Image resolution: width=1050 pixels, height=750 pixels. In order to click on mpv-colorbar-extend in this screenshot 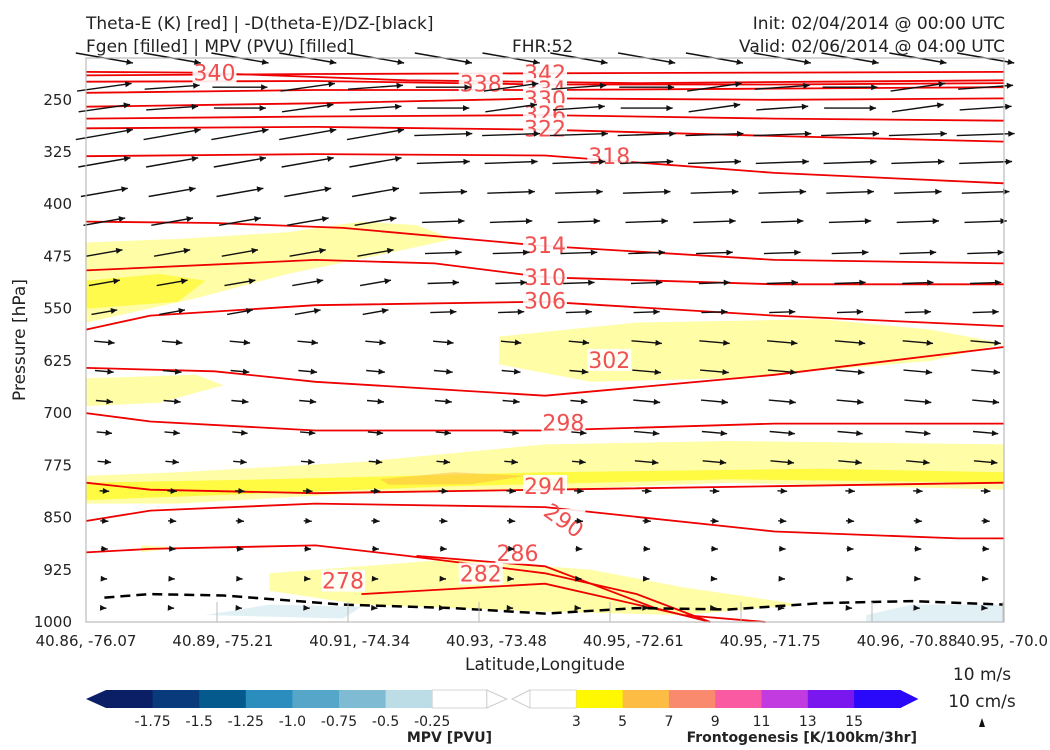, I will do `click(497, 699)`.